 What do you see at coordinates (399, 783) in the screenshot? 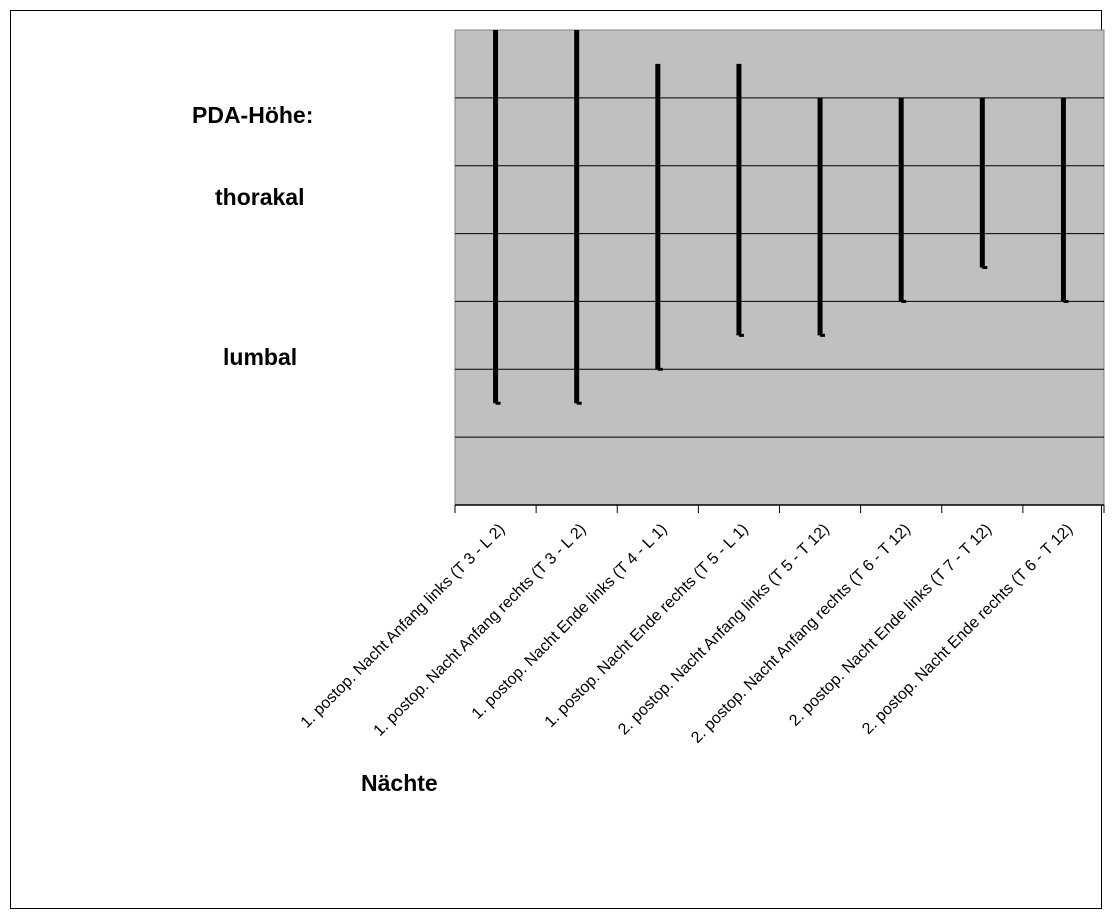
I see `x-axis-label: Nächte` at bounding box center [399, 783].